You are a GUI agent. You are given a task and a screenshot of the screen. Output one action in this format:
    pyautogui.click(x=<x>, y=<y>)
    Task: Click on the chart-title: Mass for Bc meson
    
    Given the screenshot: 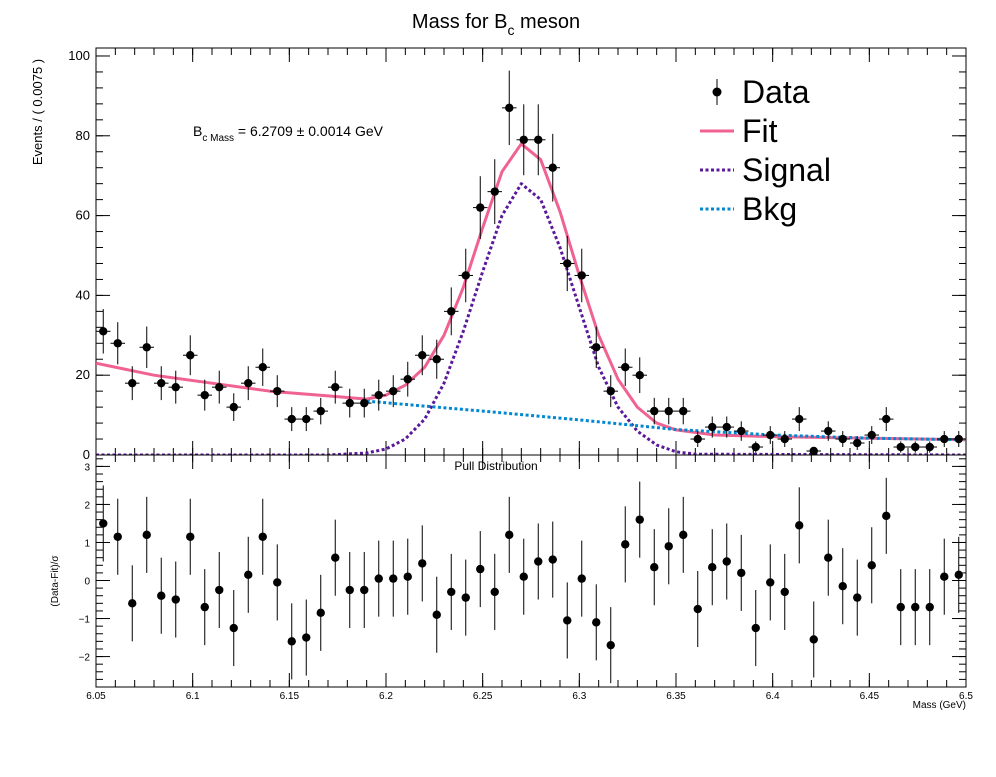 What is the action you would take?
    pyautogui.click(x=496, y=24)
    